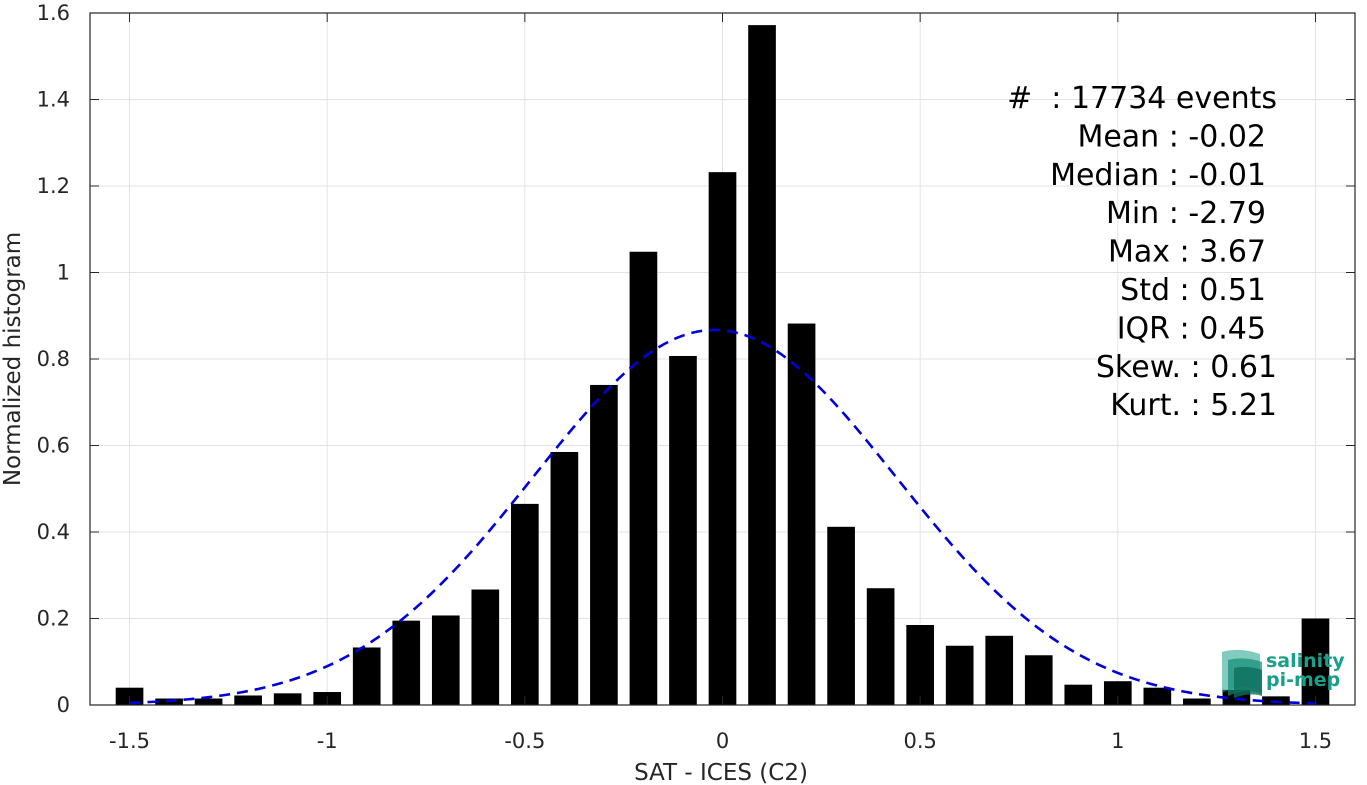  I want to click on stat-line-5: Std : 0.51, so click(1193, 290).